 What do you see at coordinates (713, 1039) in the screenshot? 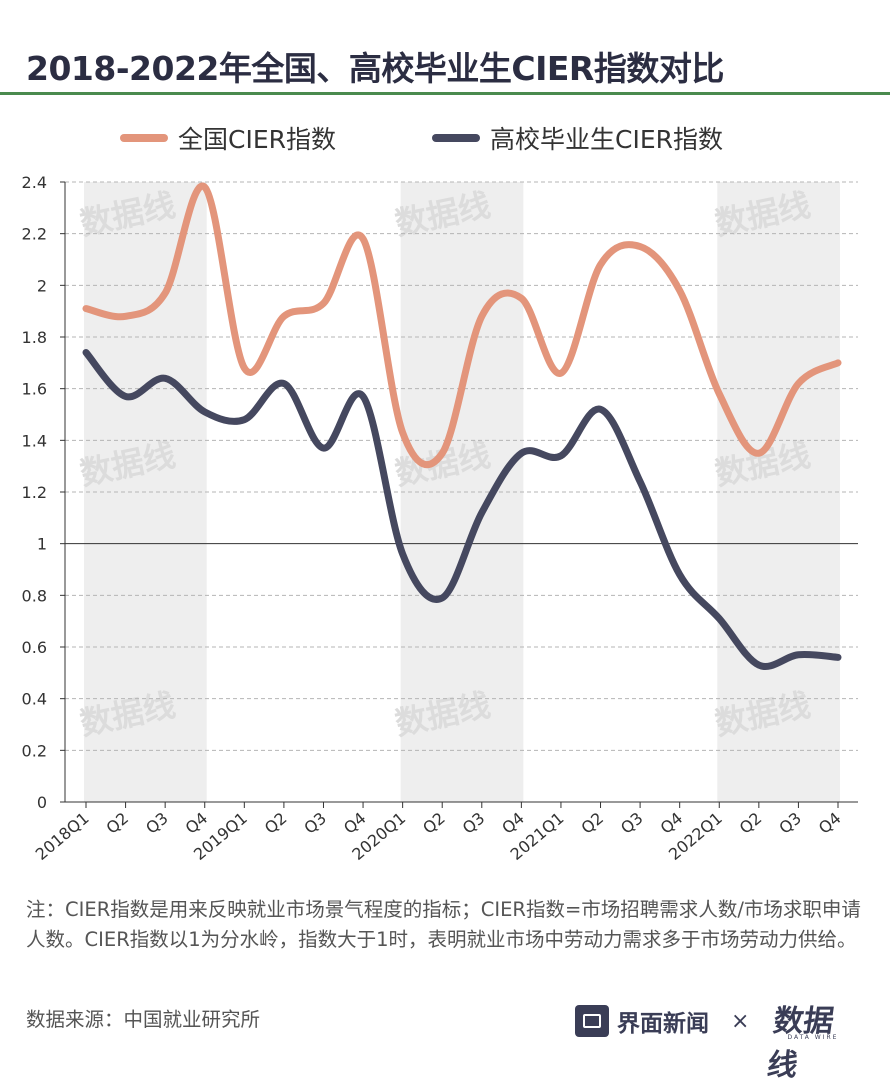
I see `brand-logos: 界面新闻 × 数据线 DATA WIRE` at bounding box center [713, 1039].